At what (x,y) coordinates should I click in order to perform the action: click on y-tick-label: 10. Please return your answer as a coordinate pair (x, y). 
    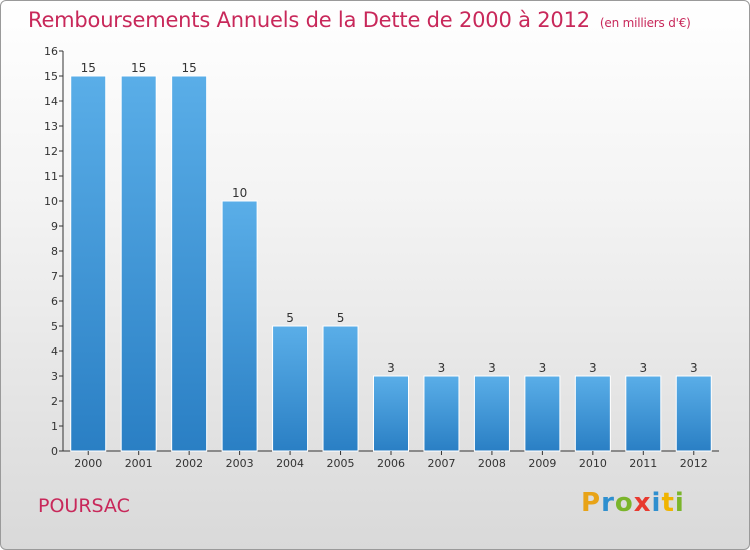
    Looking at the image, I should click on (51, 201).